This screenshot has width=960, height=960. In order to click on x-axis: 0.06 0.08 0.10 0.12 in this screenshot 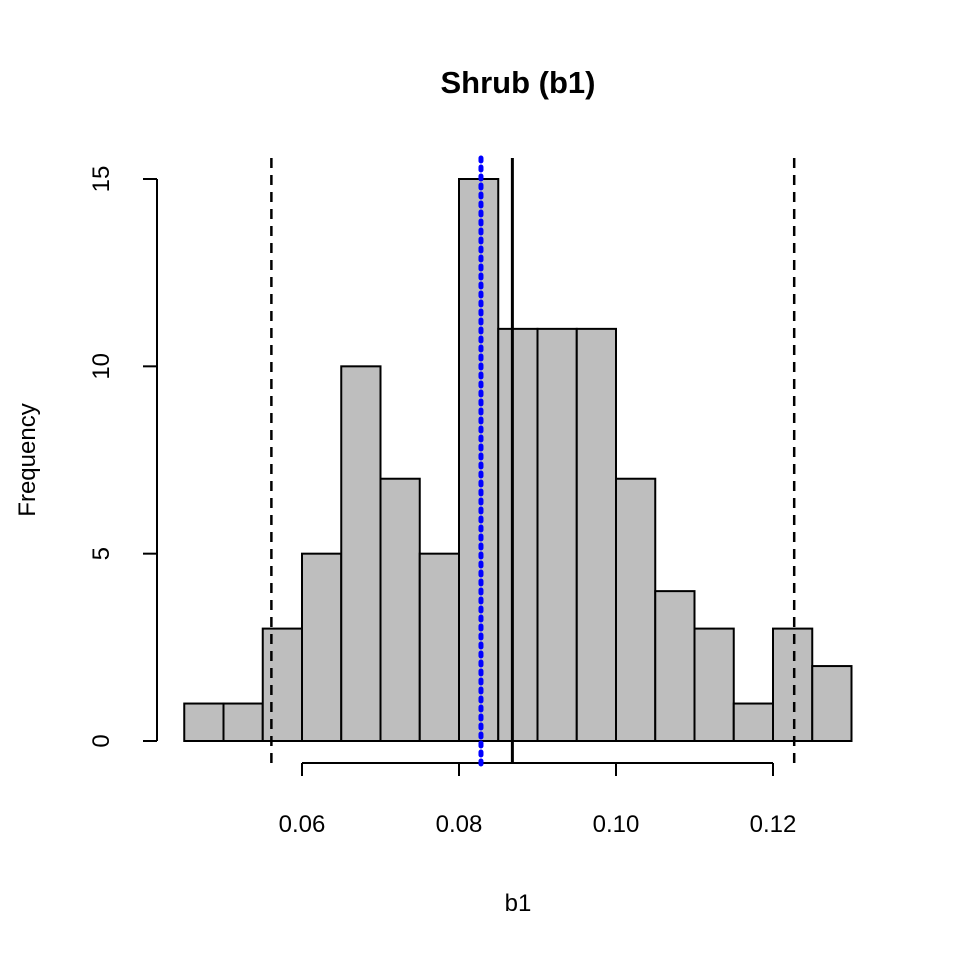, I will do `click(538, 800)`.